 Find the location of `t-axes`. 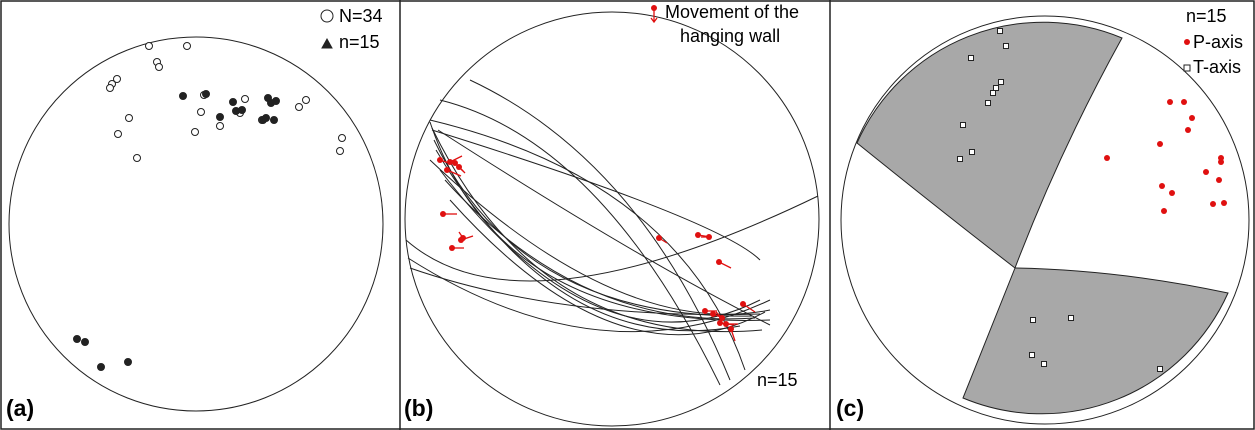

t-axes is located at coordinates (1060, 200).